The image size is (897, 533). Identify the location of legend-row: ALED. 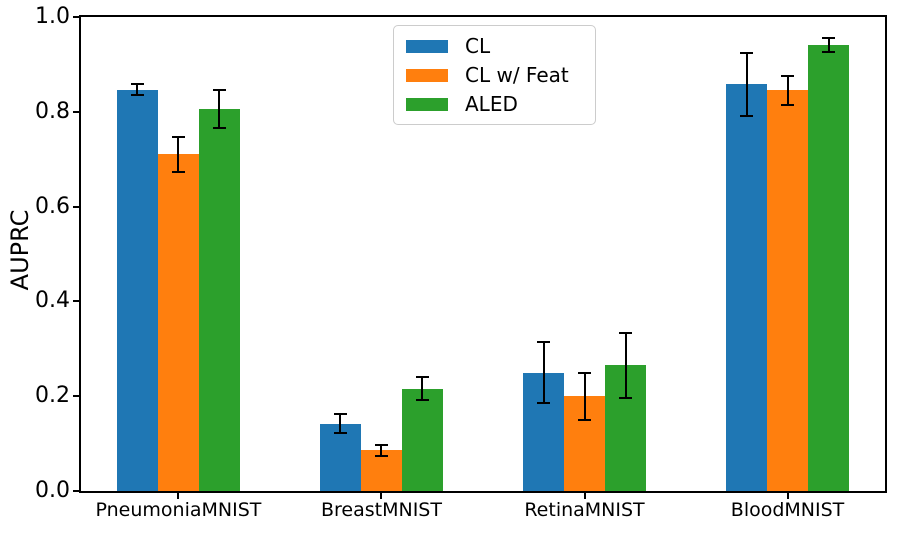
(494, 104).